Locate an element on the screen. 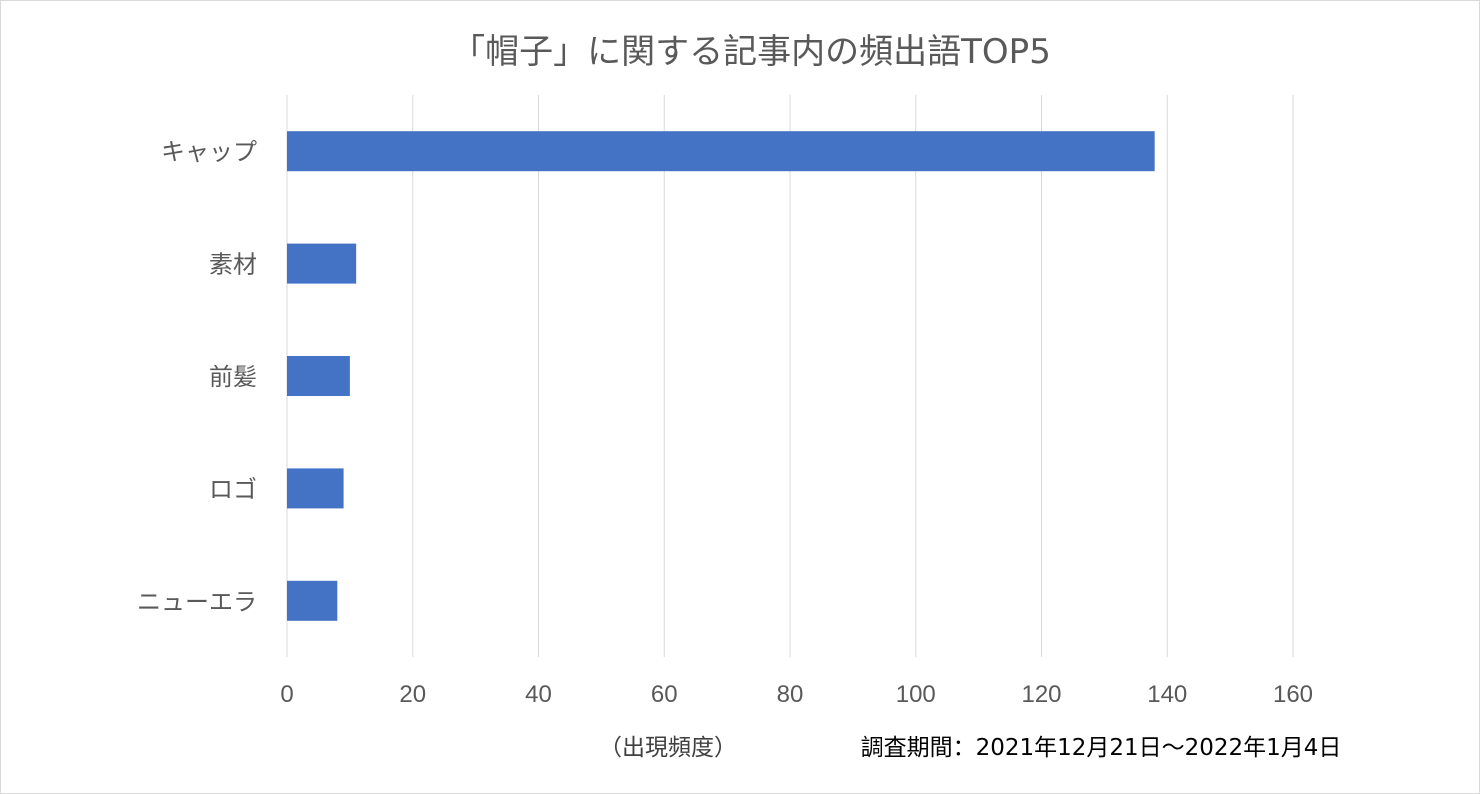 The image size is (1480, 794). category-label: 素材 is located at coordinates (233, 265).